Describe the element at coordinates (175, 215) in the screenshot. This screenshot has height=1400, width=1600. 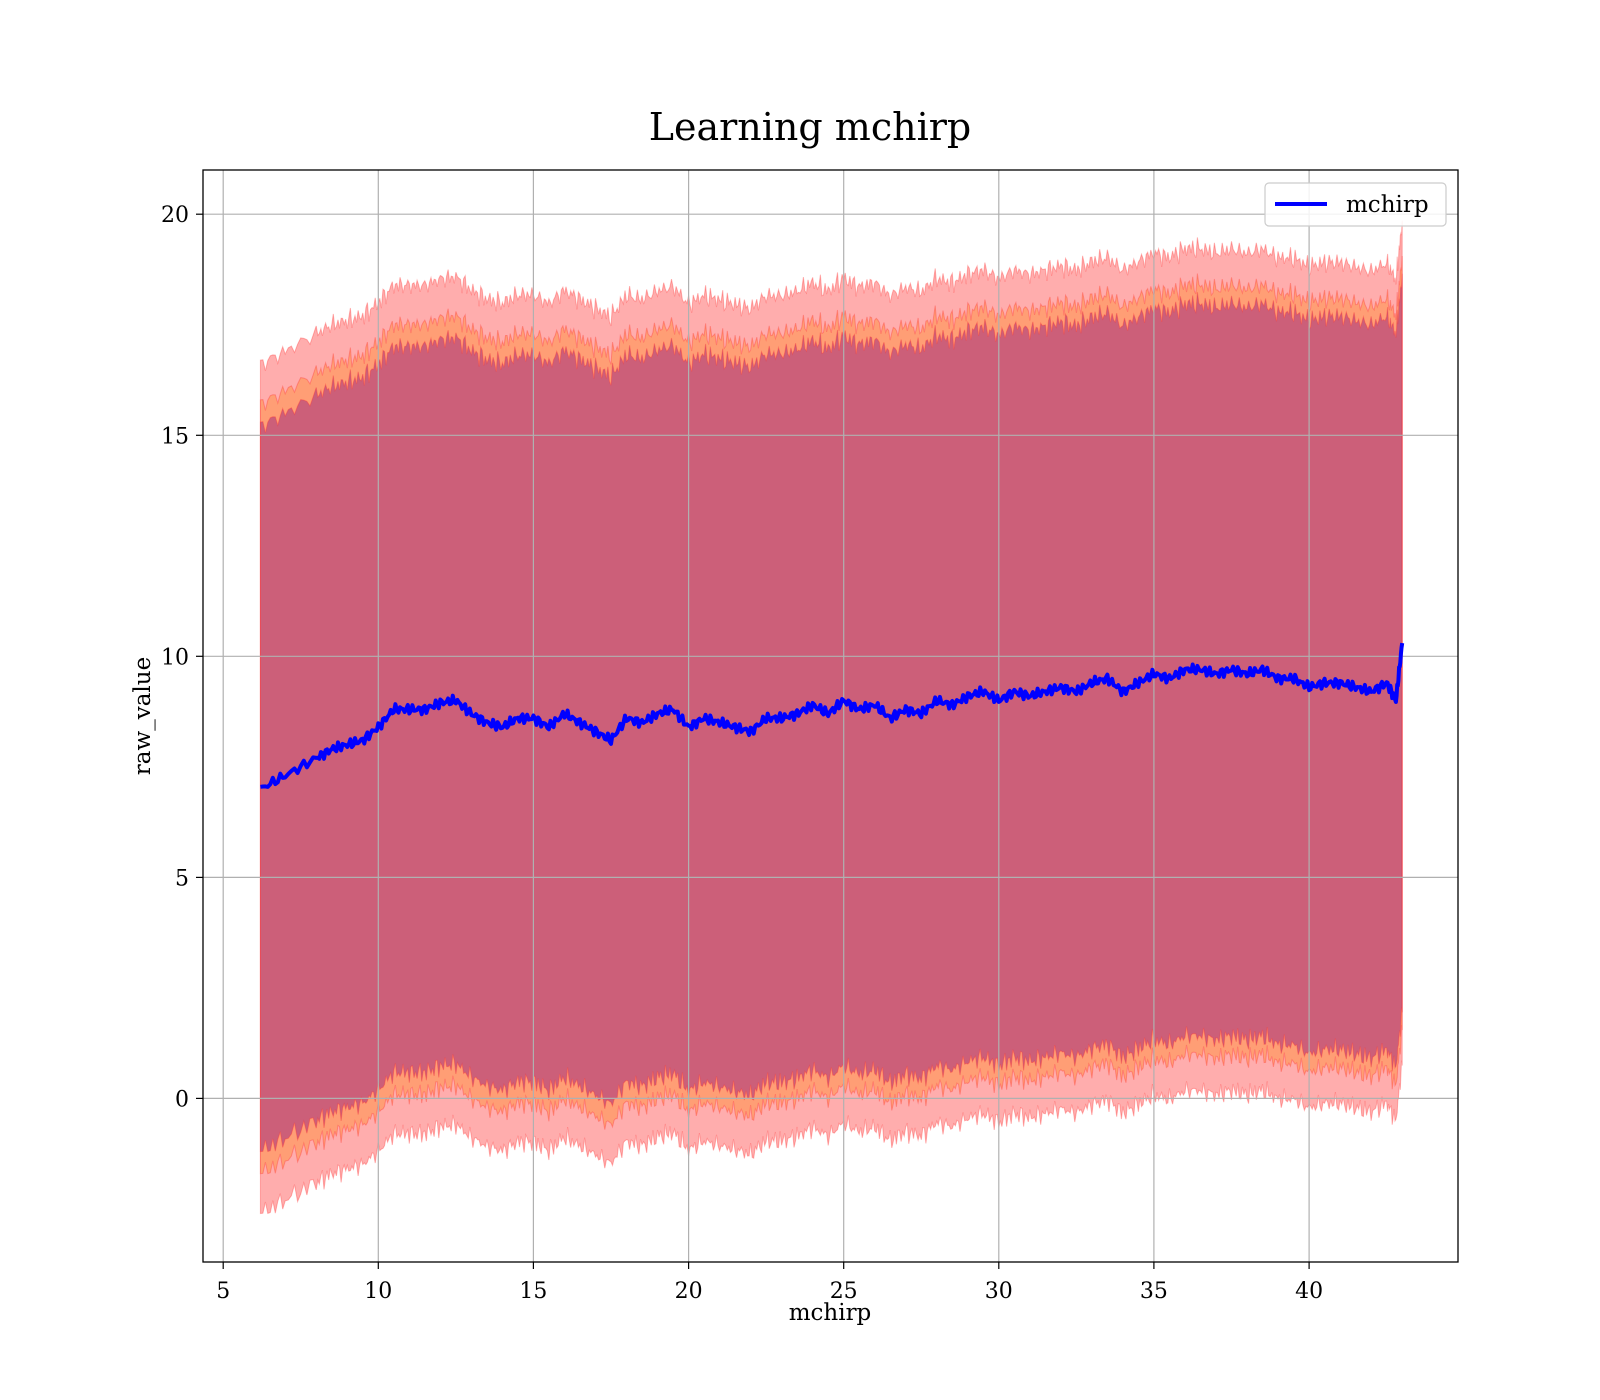
I see `y-tick-label: 20` at that location.